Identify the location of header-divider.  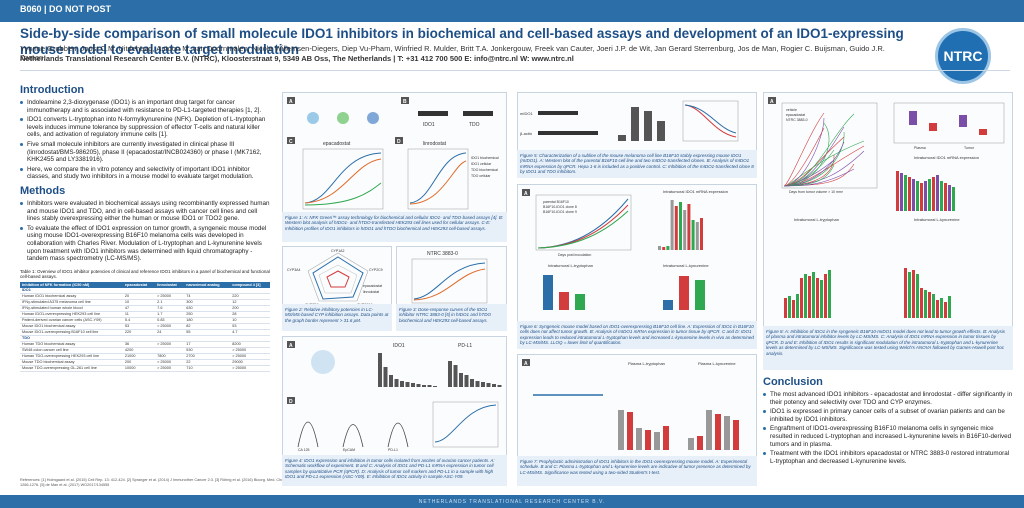
(515, 70).